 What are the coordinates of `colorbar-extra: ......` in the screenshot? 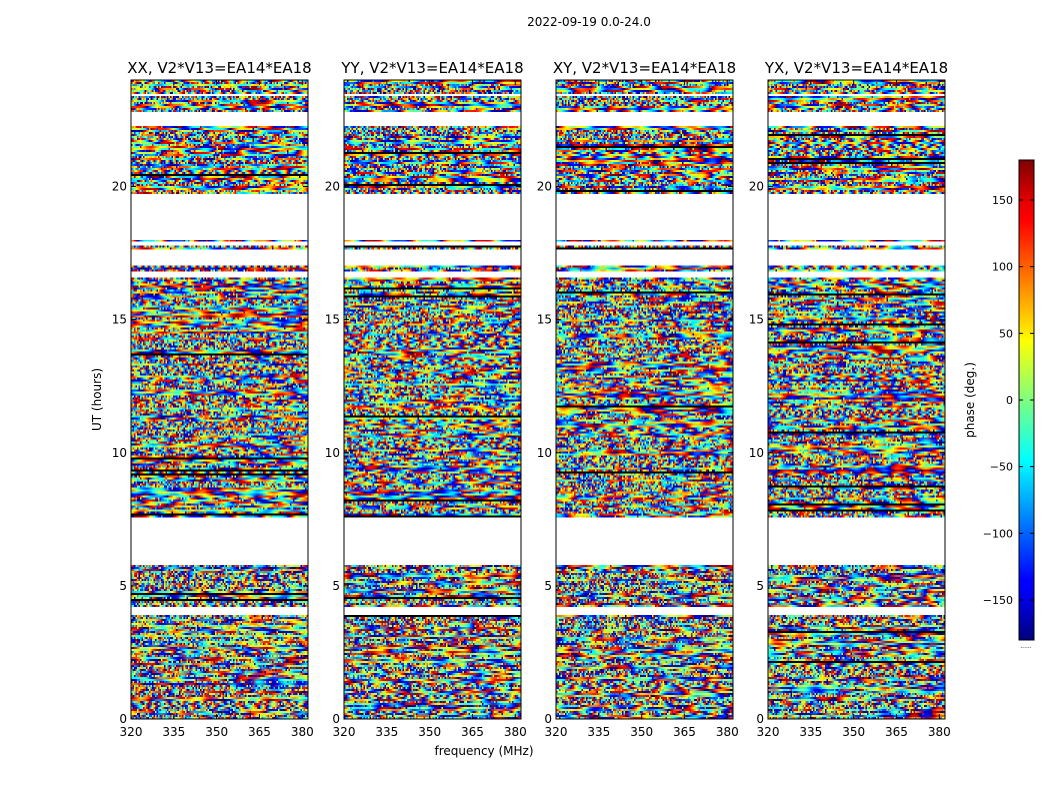 It's located at (1026, 646).